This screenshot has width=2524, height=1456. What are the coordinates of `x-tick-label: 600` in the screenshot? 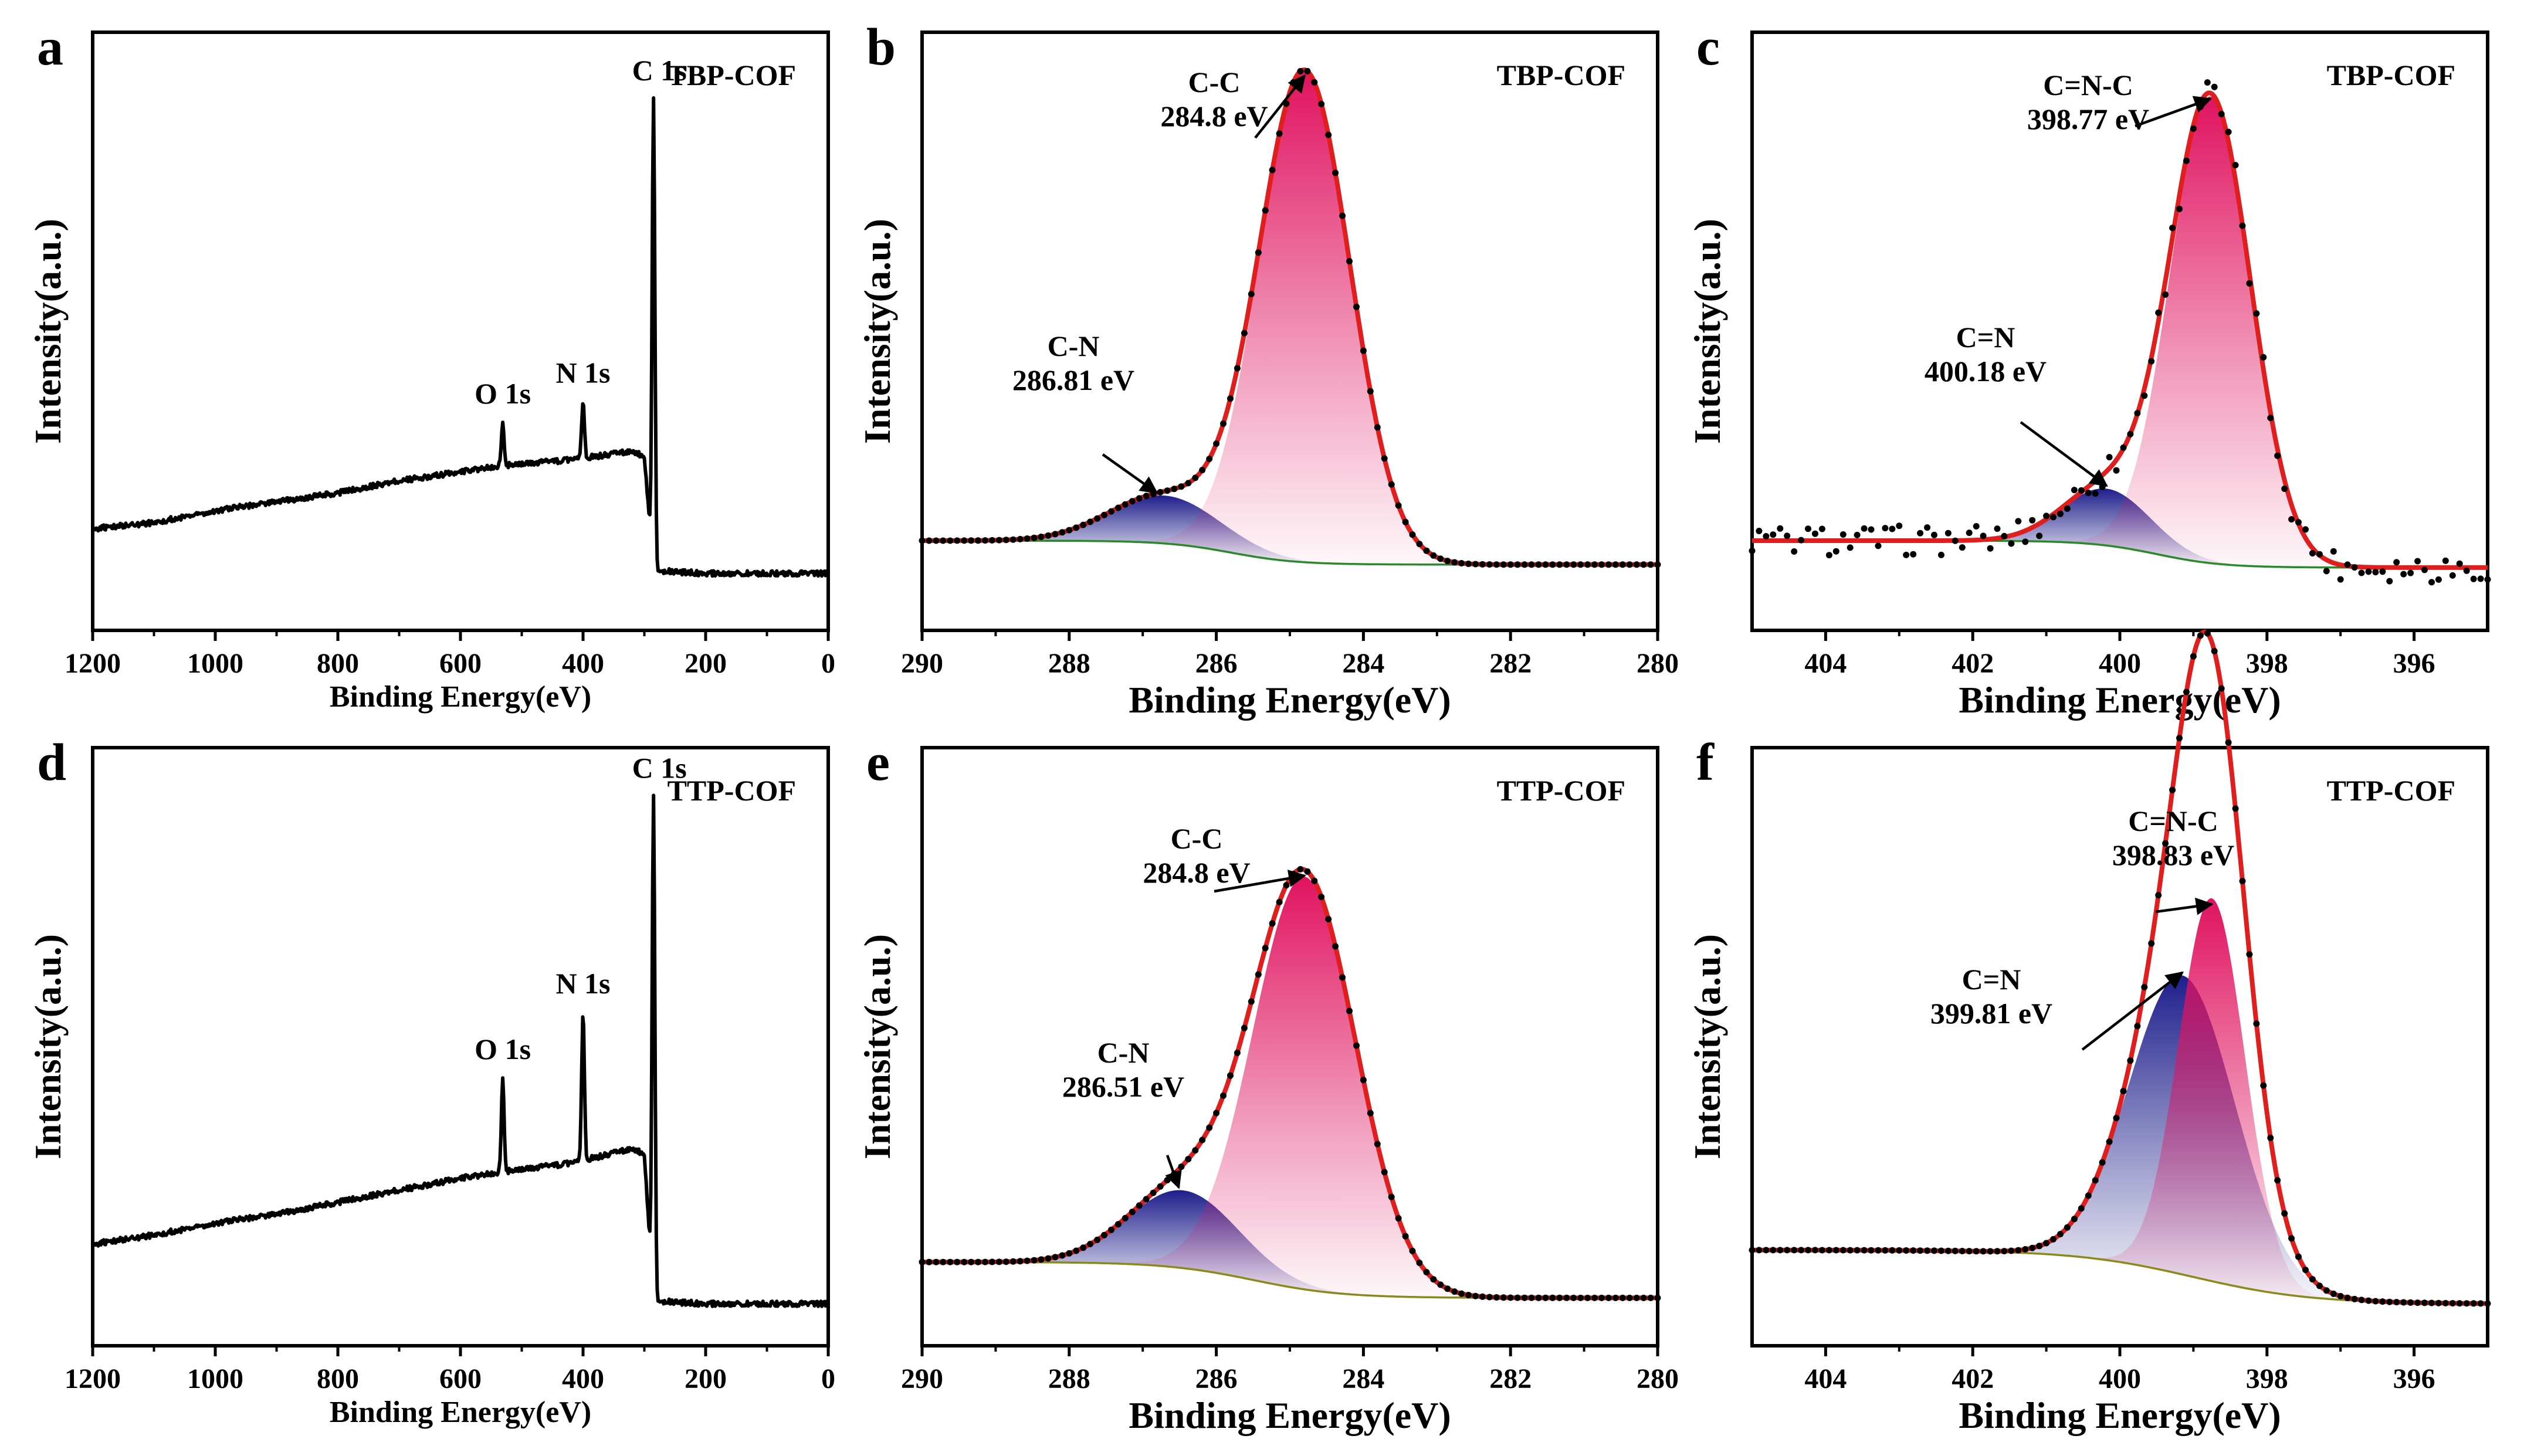 It's located at (460, 1378).